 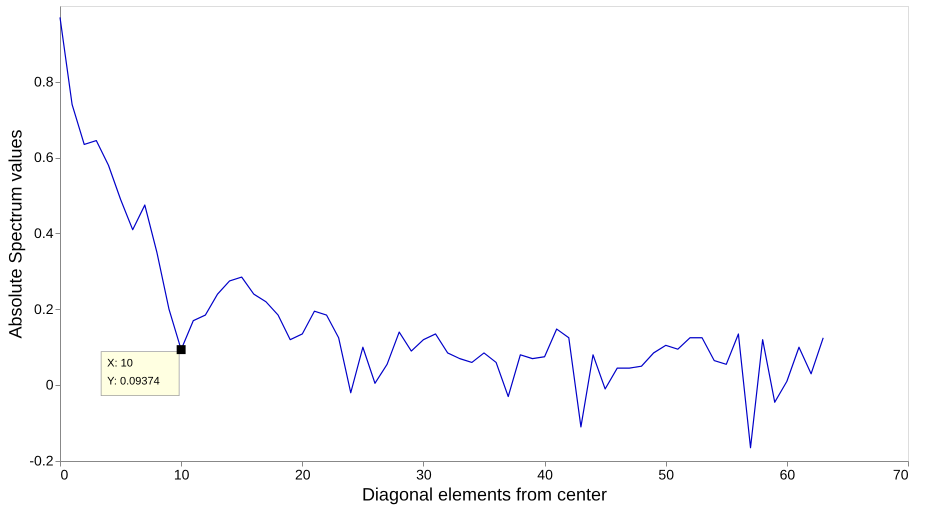 What do you see at coordinates (485, 494) in the screenshot?
I see `x-axis-title: Diagonal elements from center` at bounding box center [485, 494].